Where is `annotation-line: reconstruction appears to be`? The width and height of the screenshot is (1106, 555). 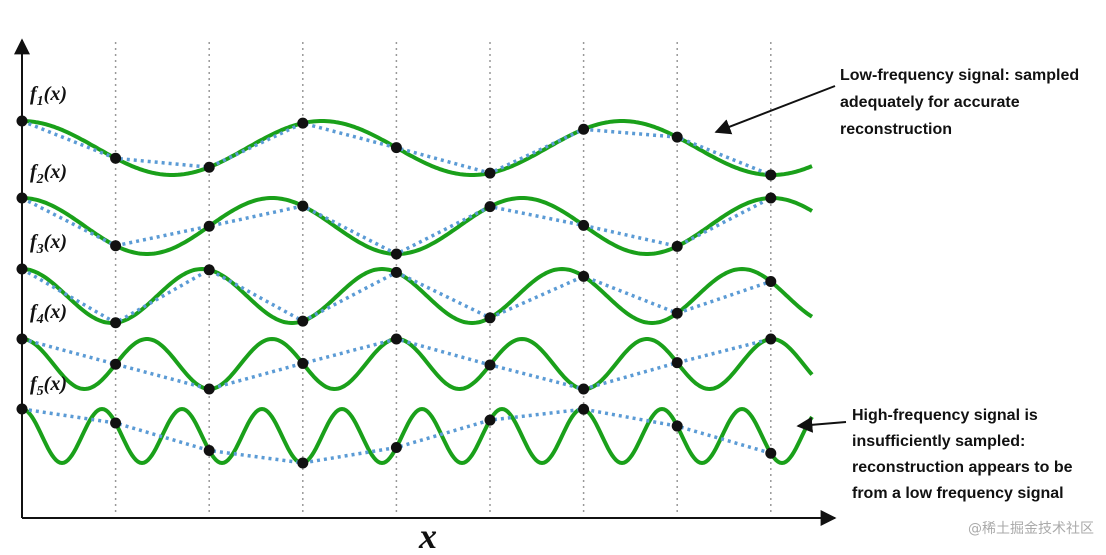
annotation-line: reconstruction appears to be is located at coordinates (962, 467).